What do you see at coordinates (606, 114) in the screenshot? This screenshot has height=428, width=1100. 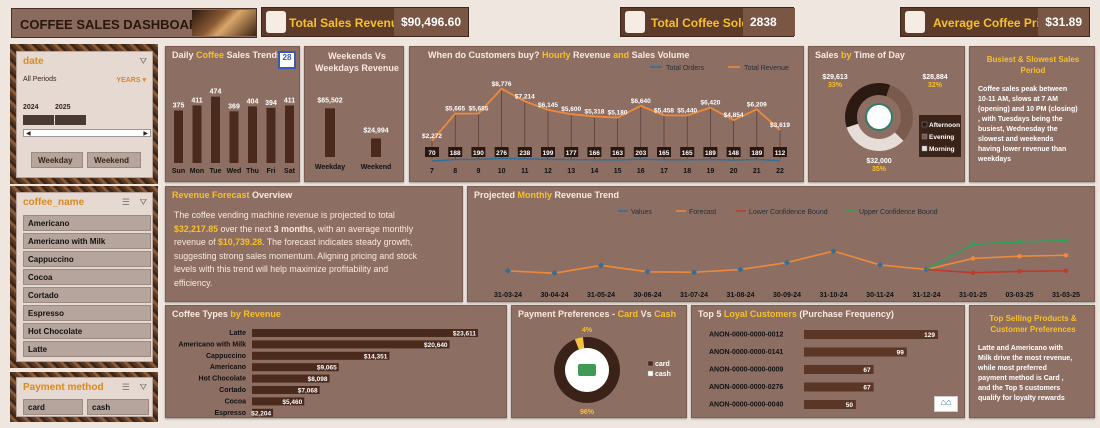 I see `revenue-series-line` at bounding box center [606, 114].